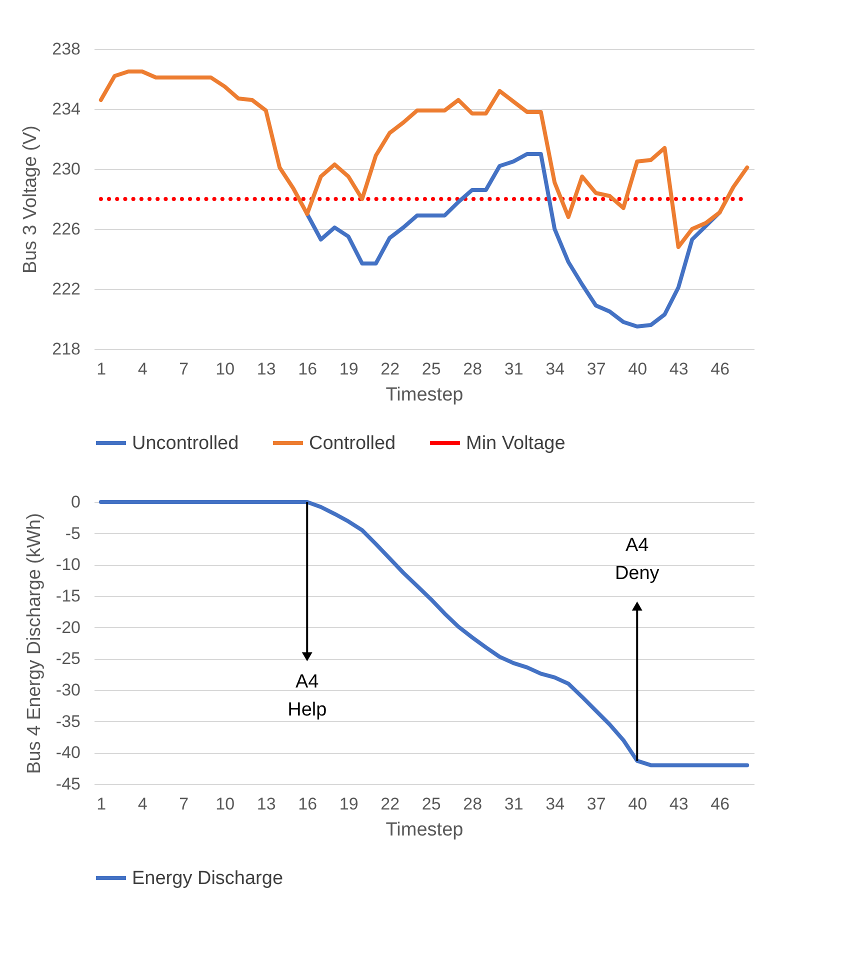  I want to click on y-tick-label: -25, so click(68, 658).